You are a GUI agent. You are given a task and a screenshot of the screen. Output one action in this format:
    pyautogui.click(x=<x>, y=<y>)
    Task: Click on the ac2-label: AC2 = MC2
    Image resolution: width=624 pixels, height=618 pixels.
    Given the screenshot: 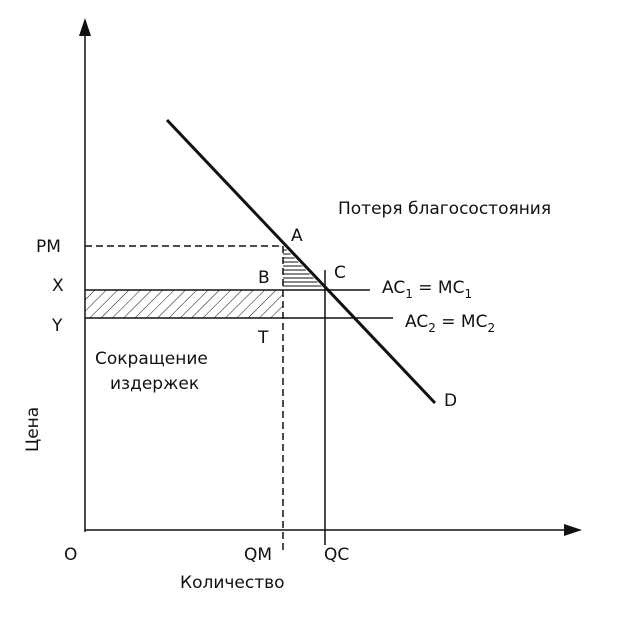 What is the action you would take?
    pyautogui.click(x=450, y=323)
    